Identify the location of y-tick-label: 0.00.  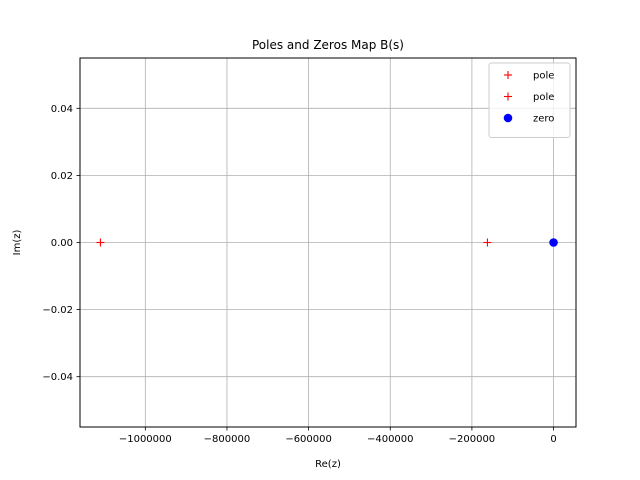
(62, 243).